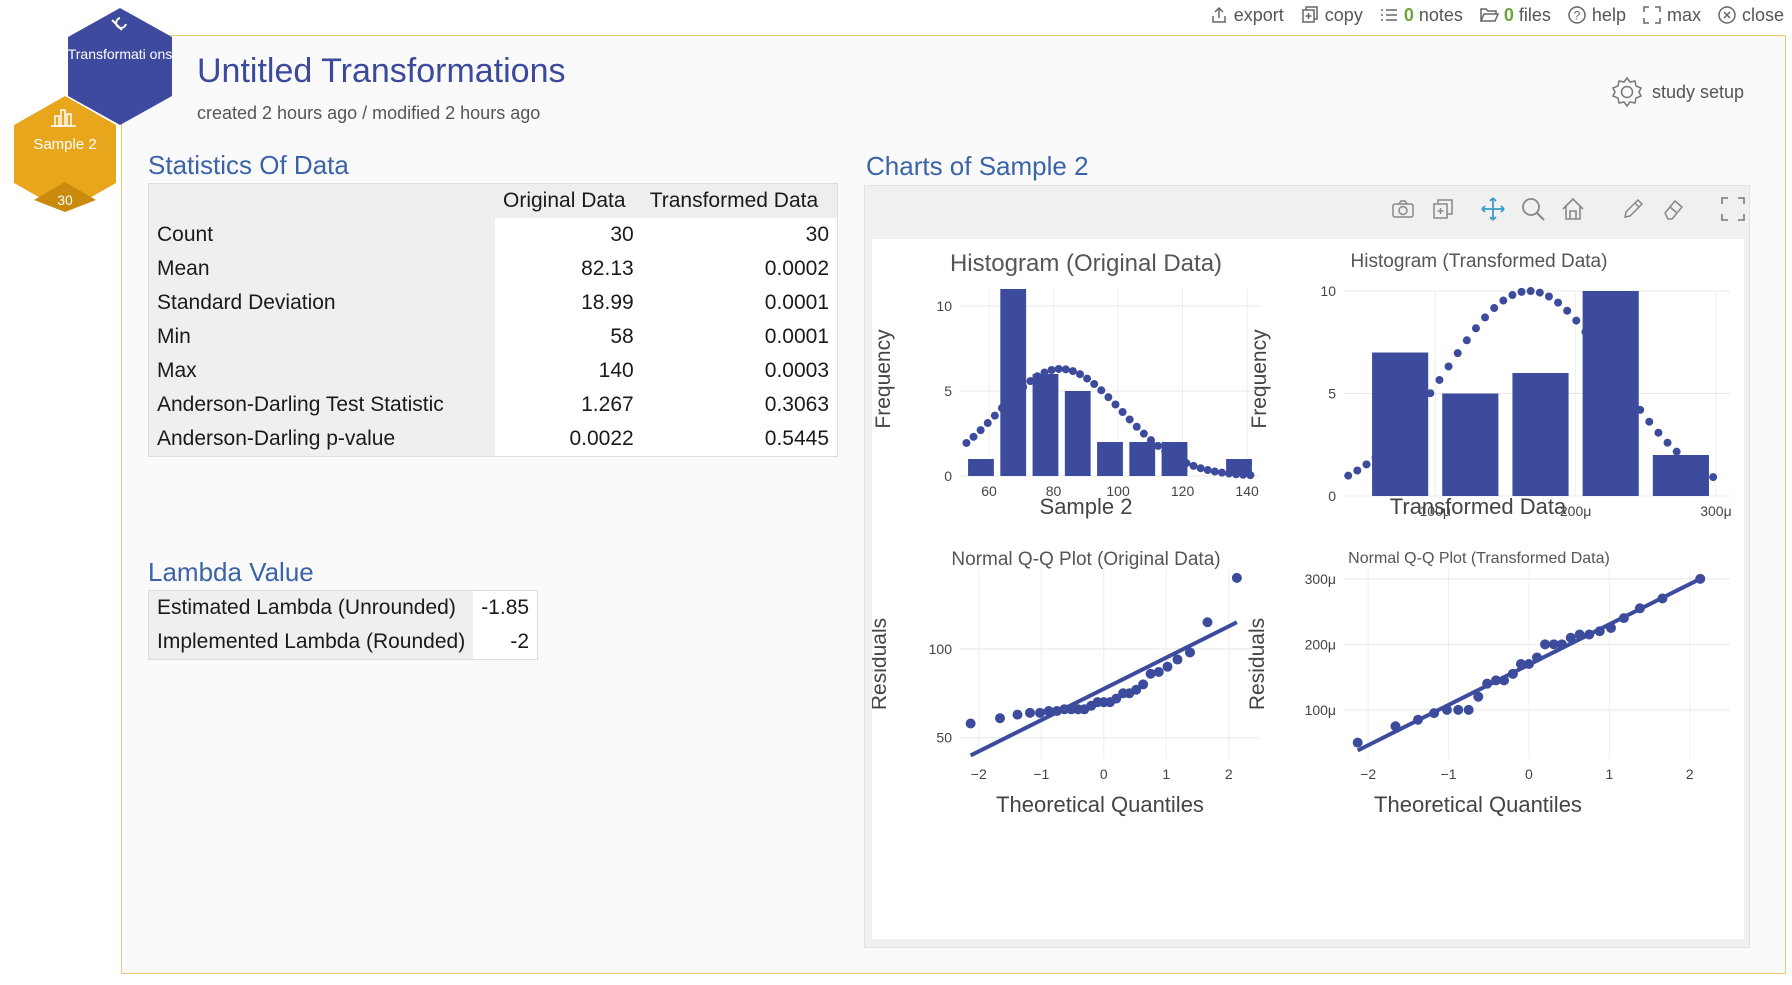  I want to click on row-label: Implemented Lambda (Rounded), so click(311, 642).